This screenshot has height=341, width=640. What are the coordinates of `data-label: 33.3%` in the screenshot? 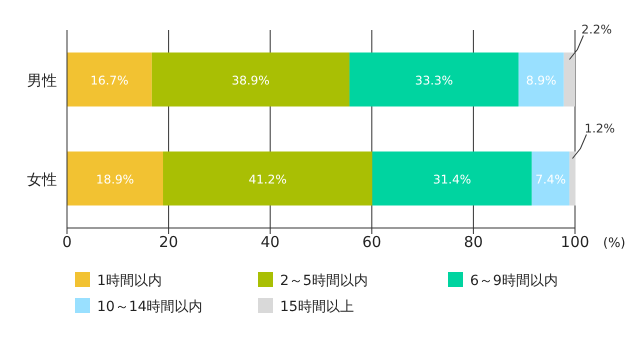 It's located at (434, 81).